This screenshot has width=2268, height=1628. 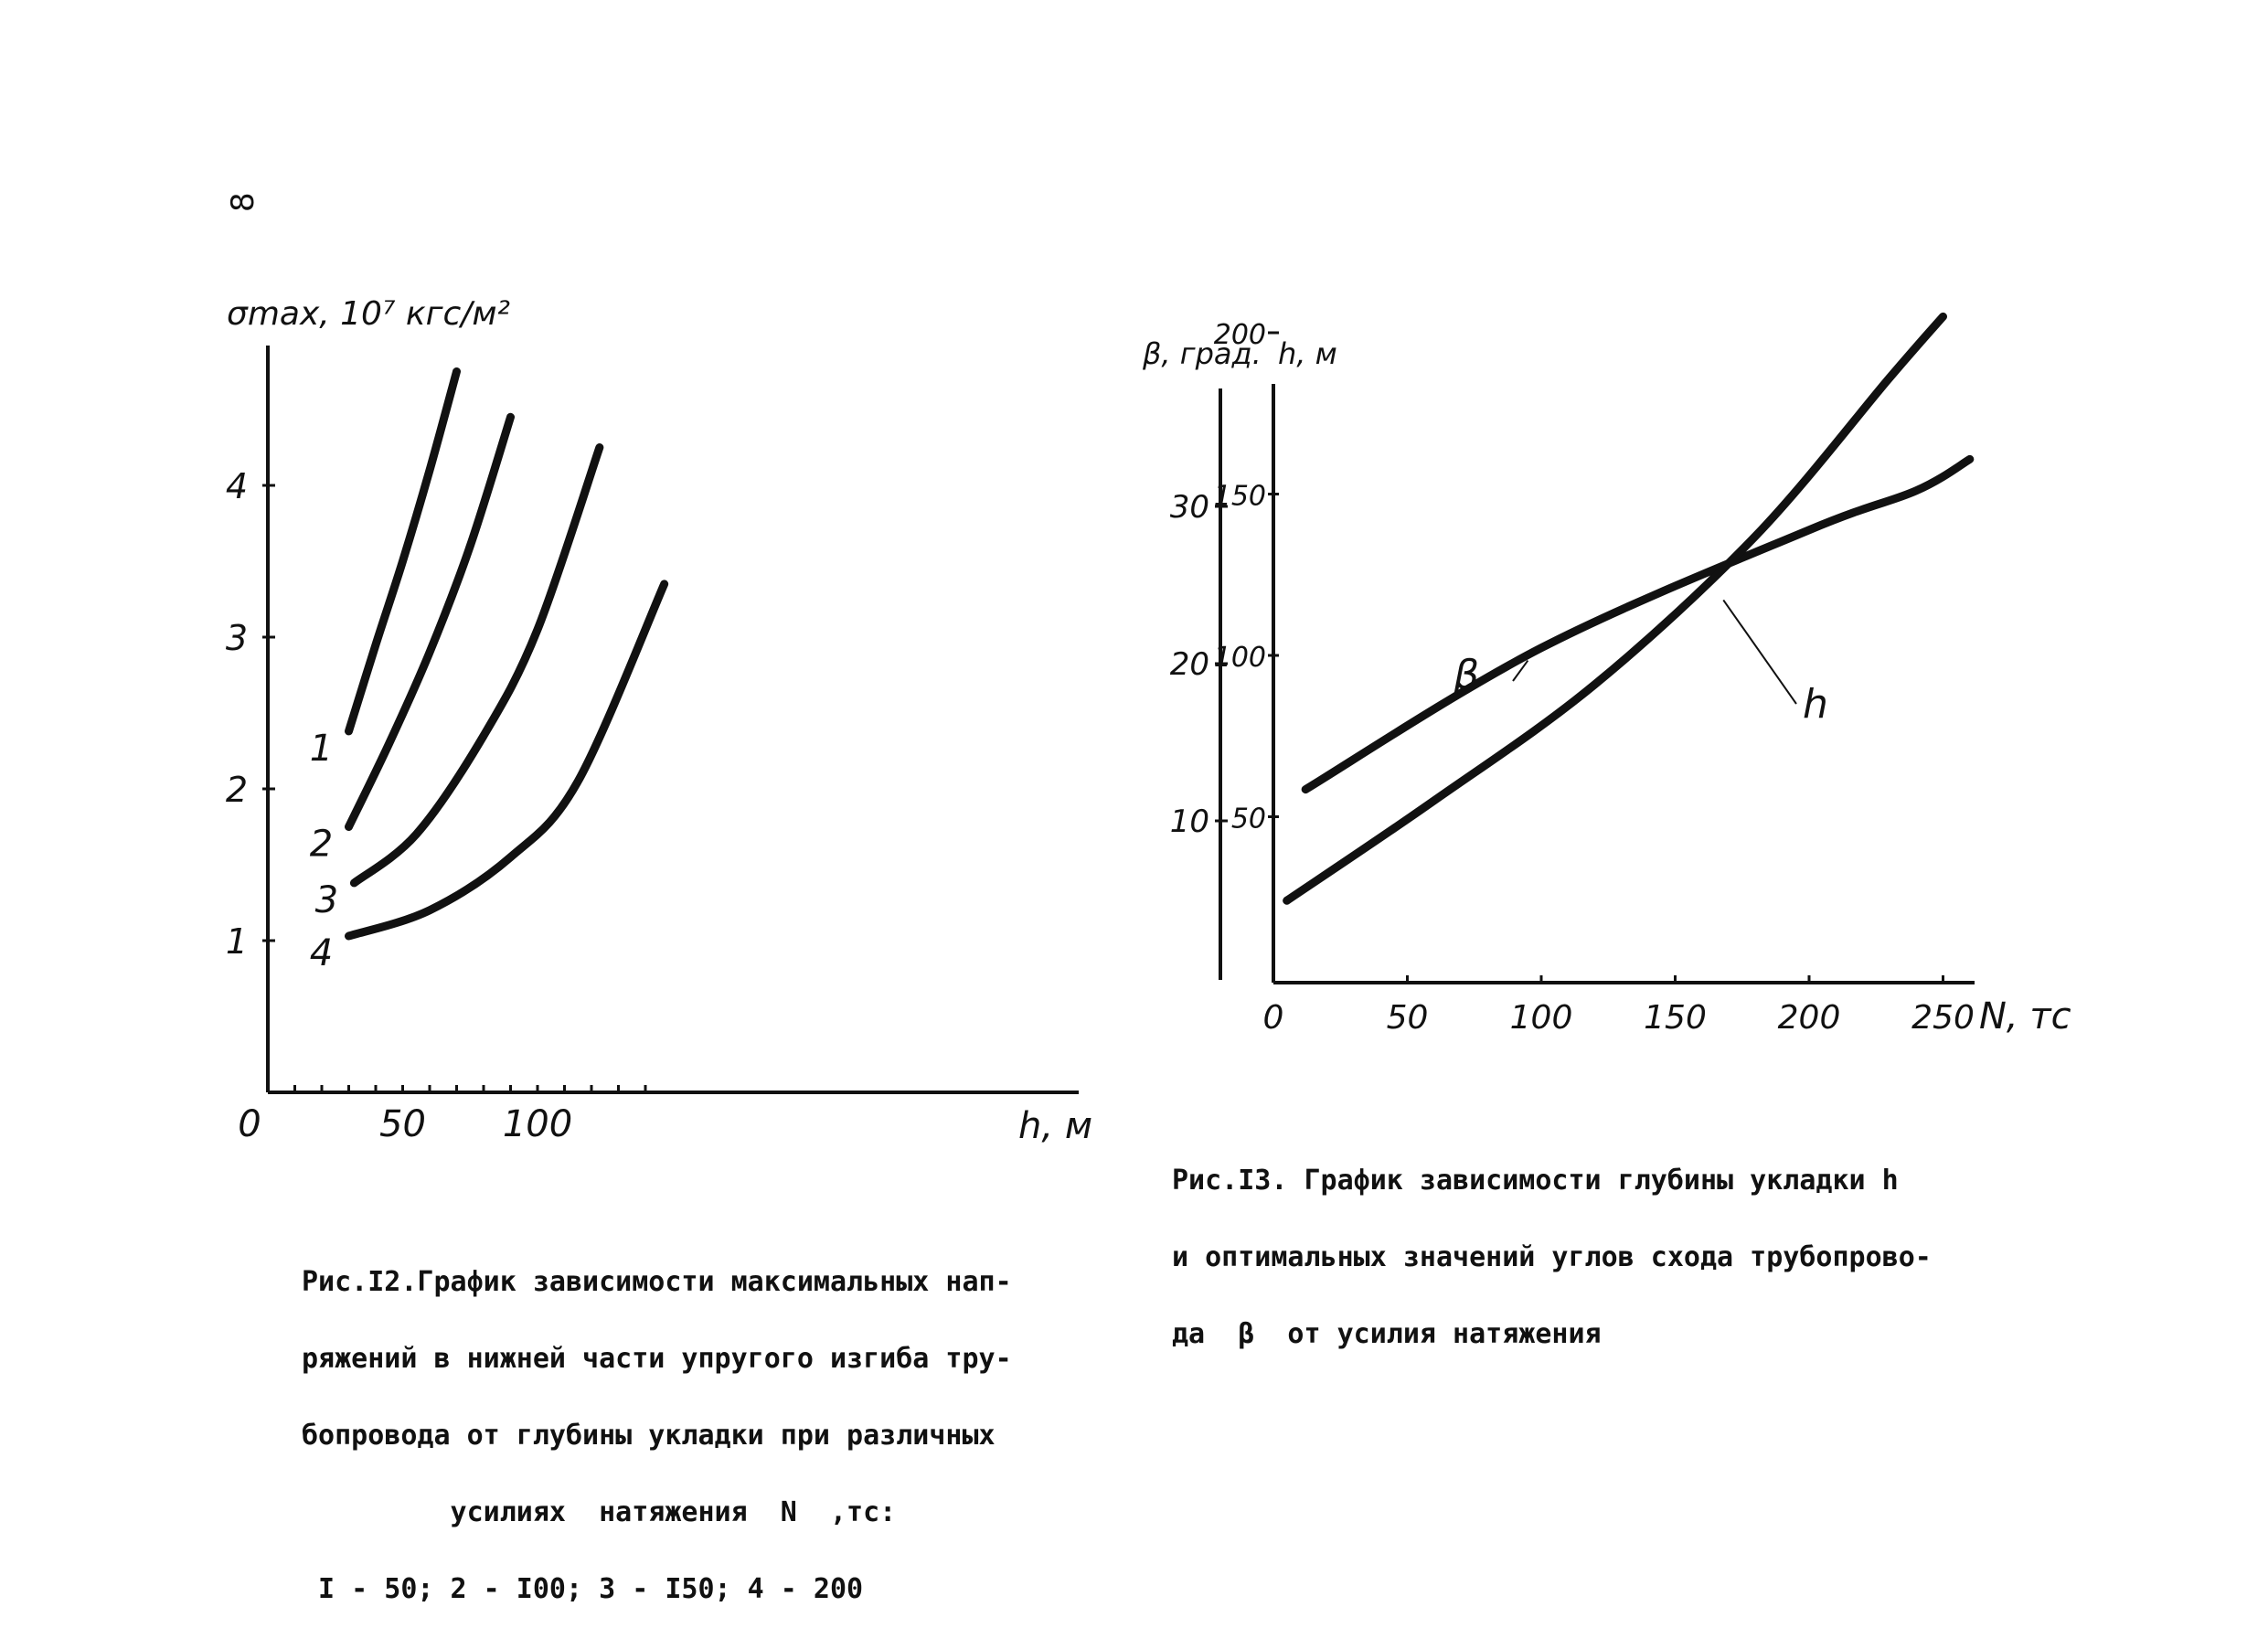 What do you see at coordinates (599, 1512) in the screenshot?
I see `caption-line: усилиях натяжения N ,тс:` at bounding box center [599, 1512].